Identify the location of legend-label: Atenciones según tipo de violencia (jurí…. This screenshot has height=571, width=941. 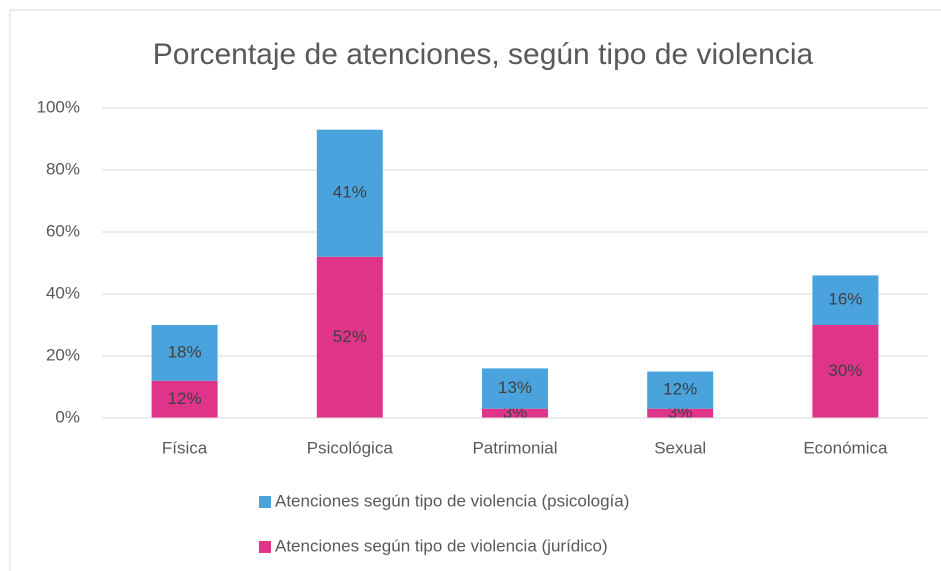
(441, 545).